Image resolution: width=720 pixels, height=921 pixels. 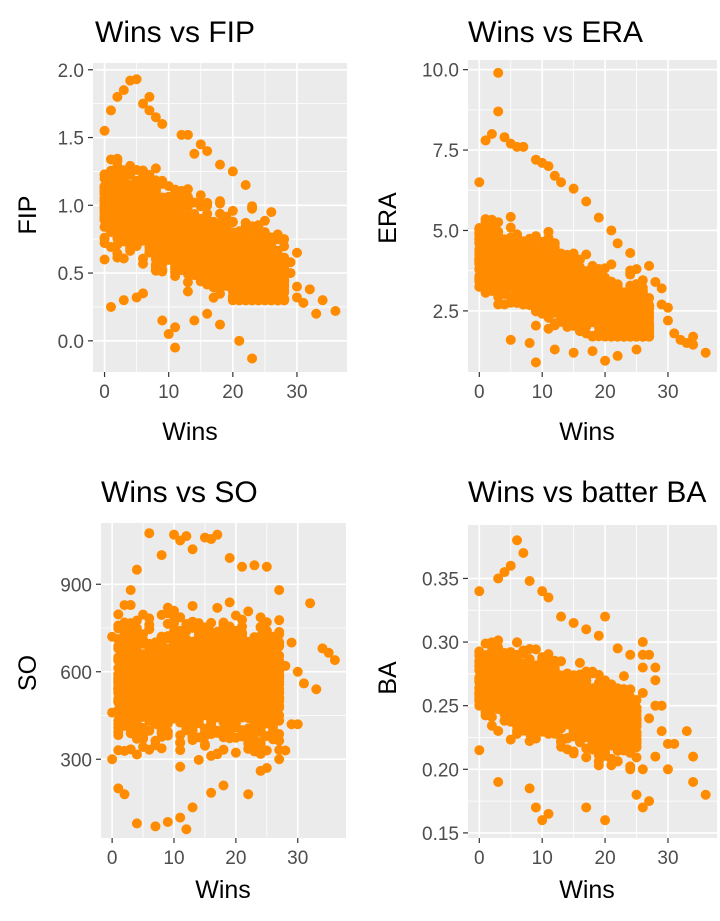 What do you see at coordinates (71, 274) in the screenshot?
I see `y-tick-label: 0.5` at bounding box center [71, 274].